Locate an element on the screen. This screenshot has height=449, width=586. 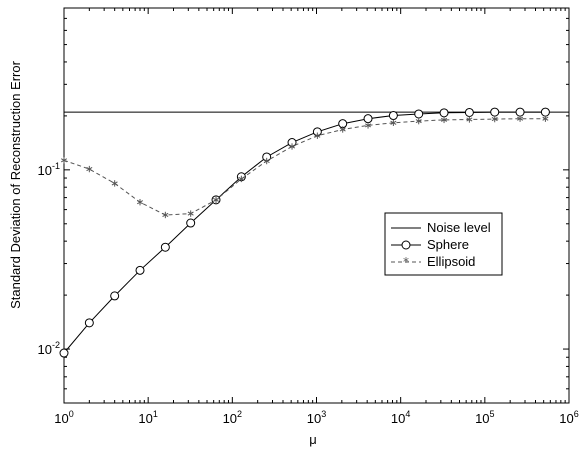
legend-marker-ellipsoid: * is located at coordinates (406, 262).